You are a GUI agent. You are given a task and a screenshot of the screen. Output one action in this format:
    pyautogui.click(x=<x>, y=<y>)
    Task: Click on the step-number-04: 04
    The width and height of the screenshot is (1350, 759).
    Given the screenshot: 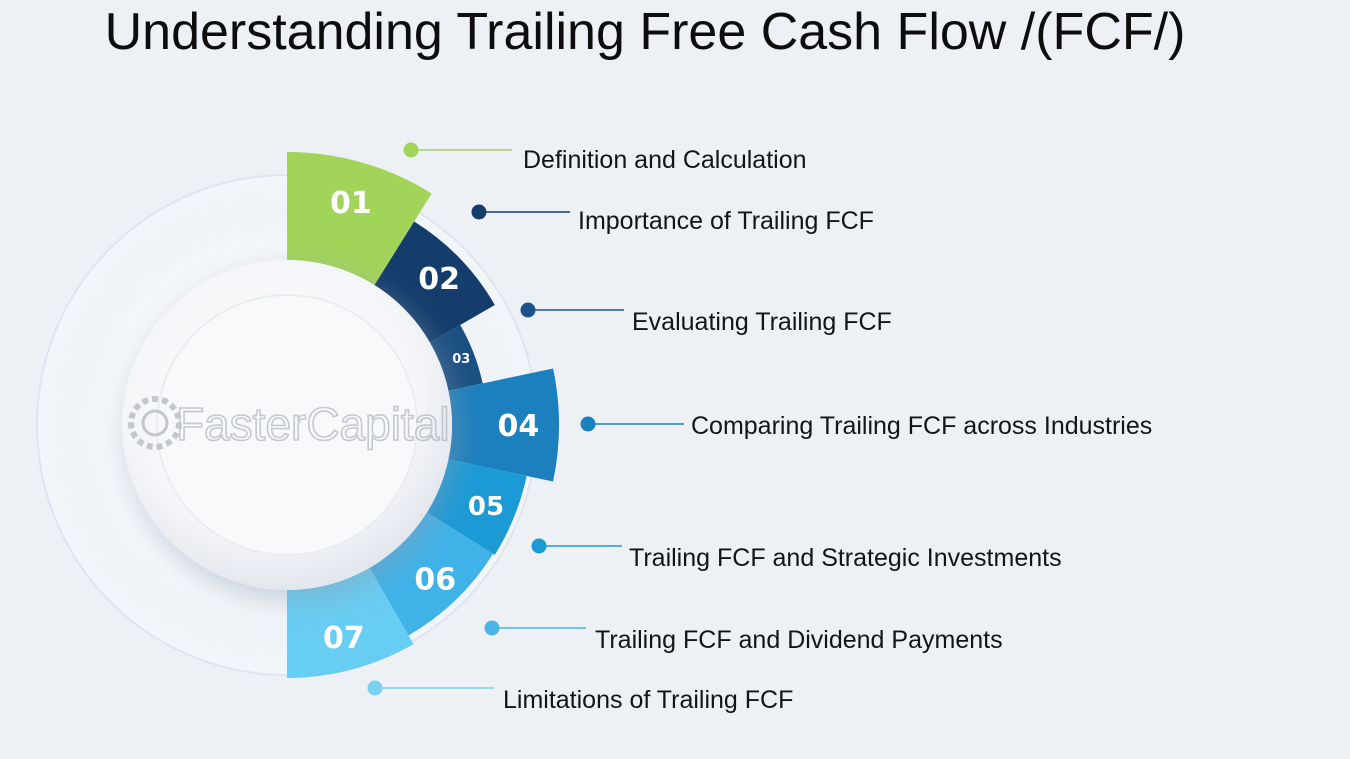 What is the action you would take?
    pyautogui.click(x=518, y=426)
    